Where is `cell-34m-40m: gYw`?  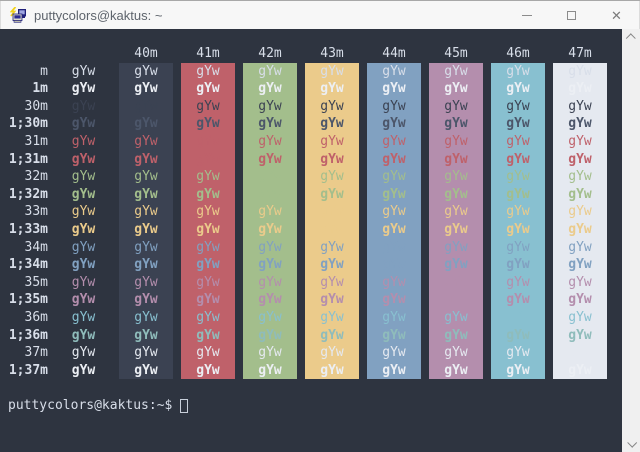
cell-34m-40m: gYw is located at coordinates (146, 247).